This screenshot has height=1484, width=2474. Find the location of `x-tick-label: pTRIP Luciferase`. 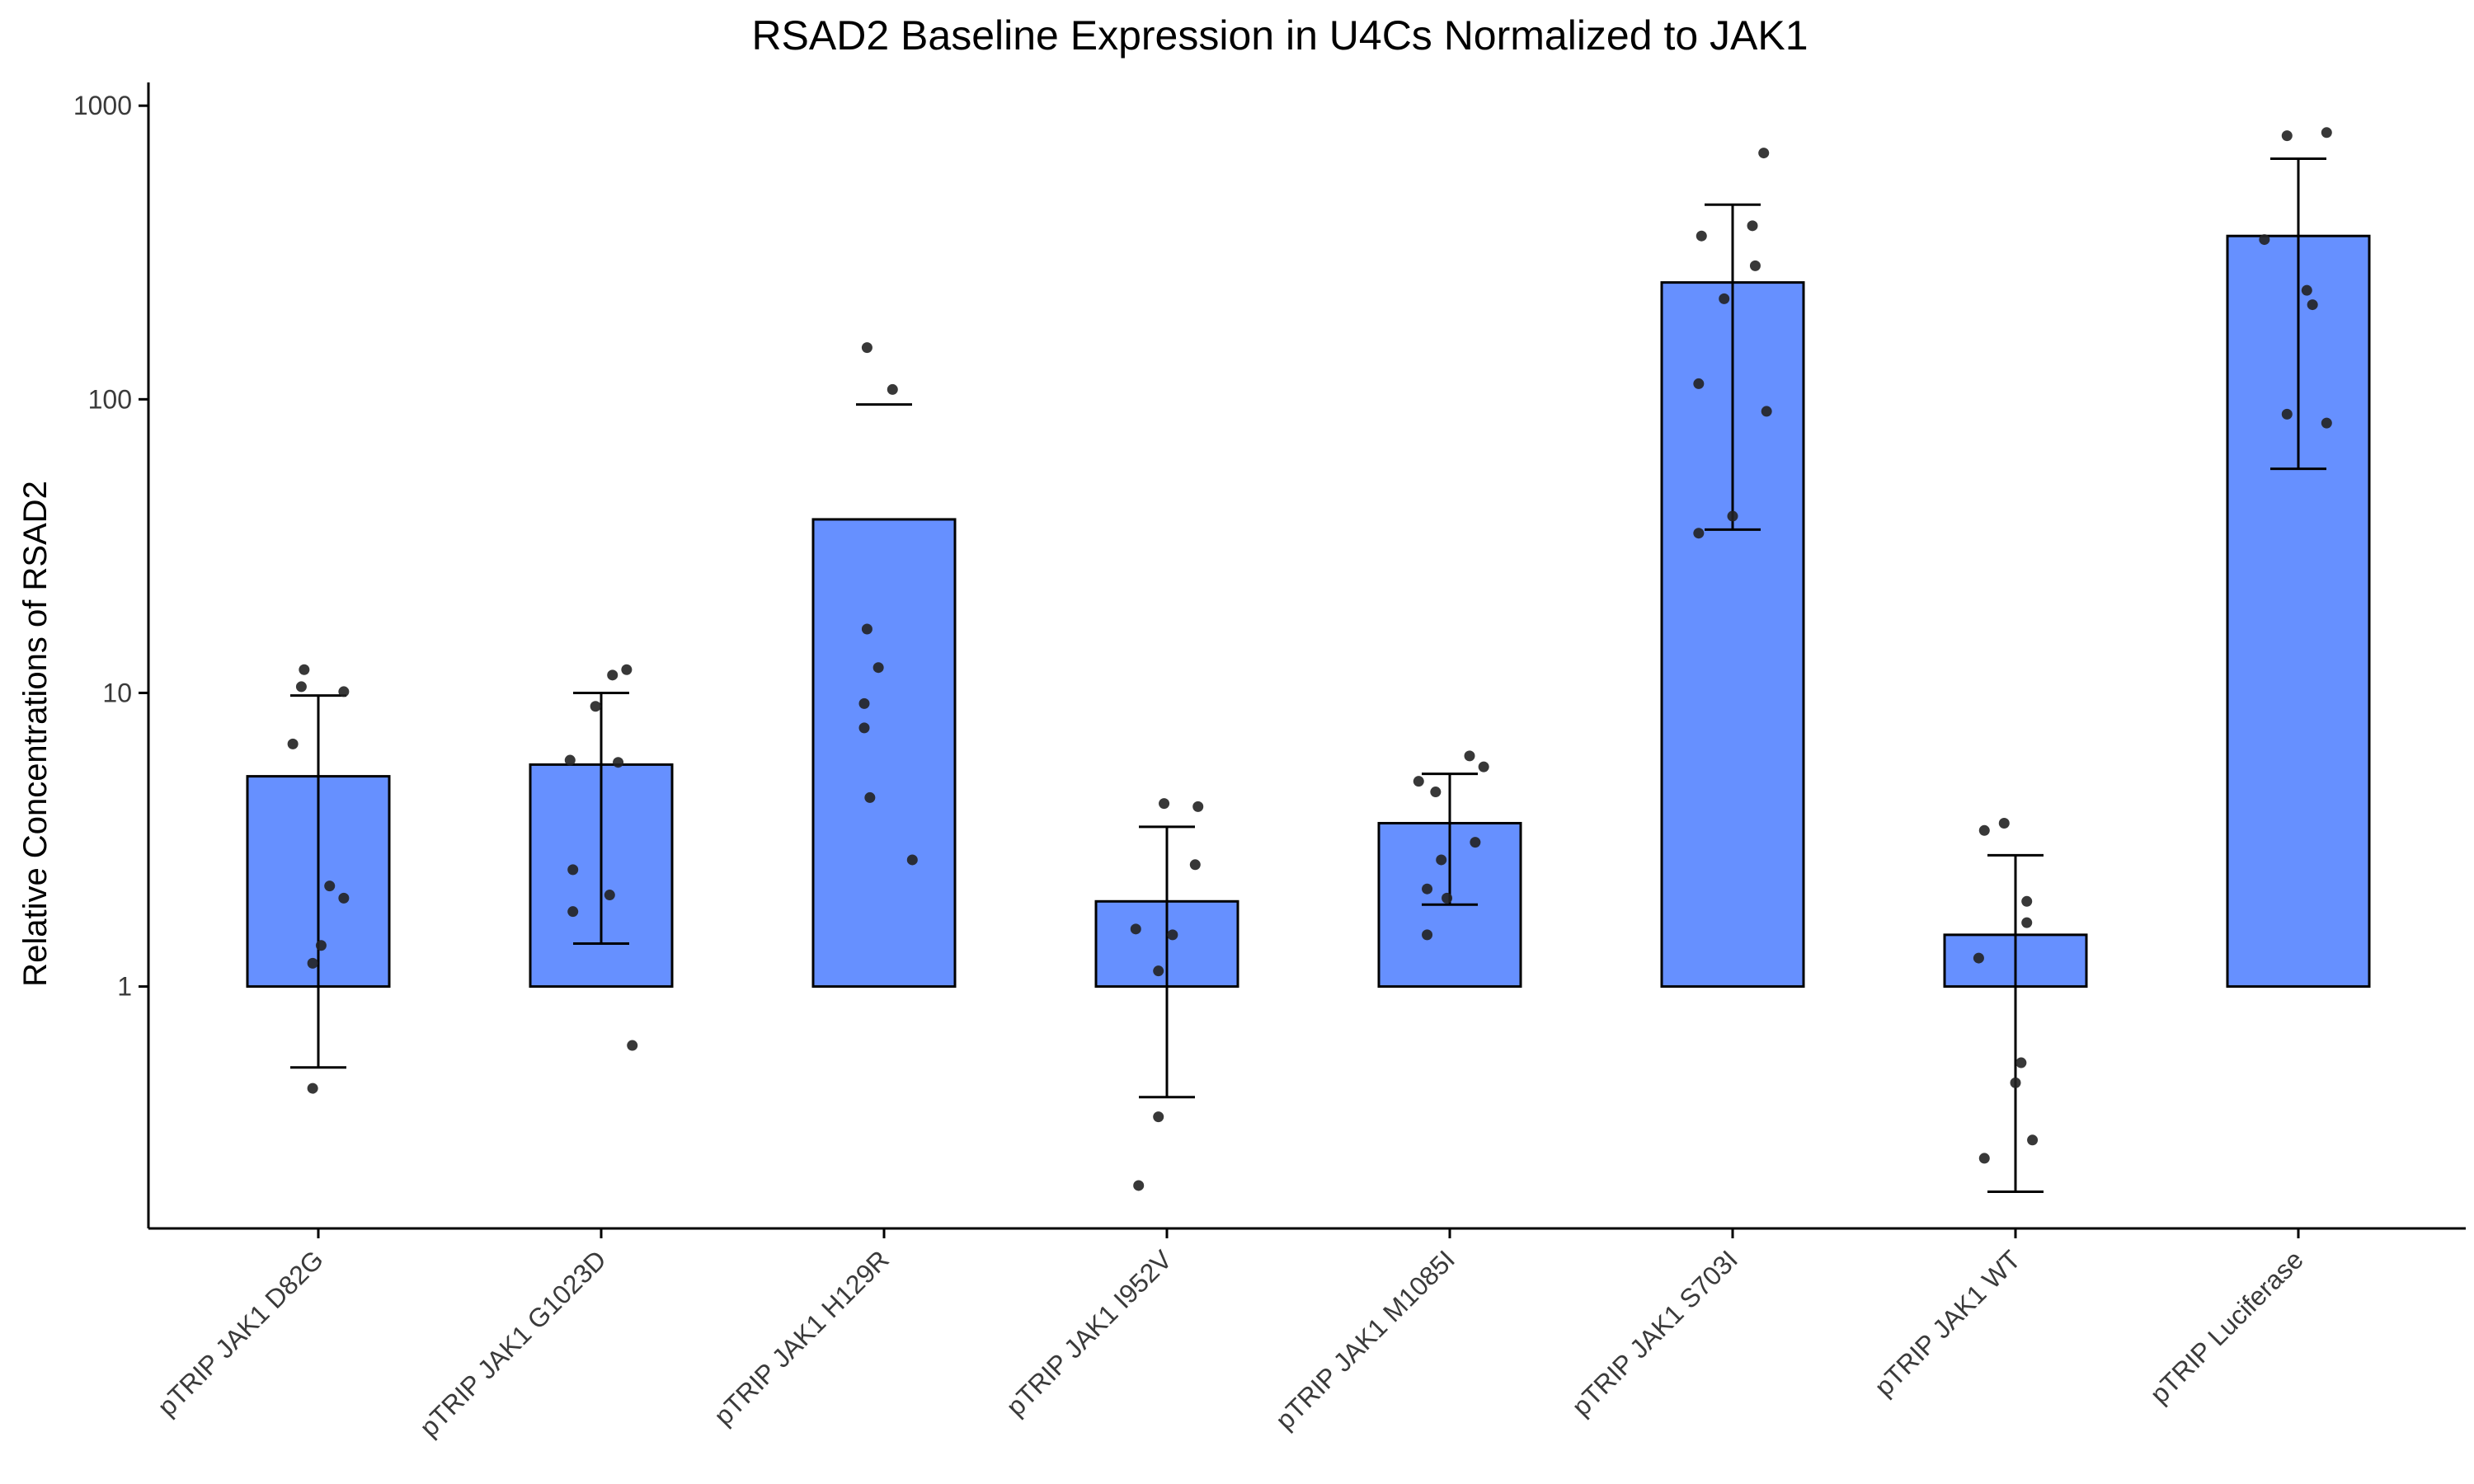

x-tick-label: pTRIP Luciferase is located at coordinates (2226, 1326).